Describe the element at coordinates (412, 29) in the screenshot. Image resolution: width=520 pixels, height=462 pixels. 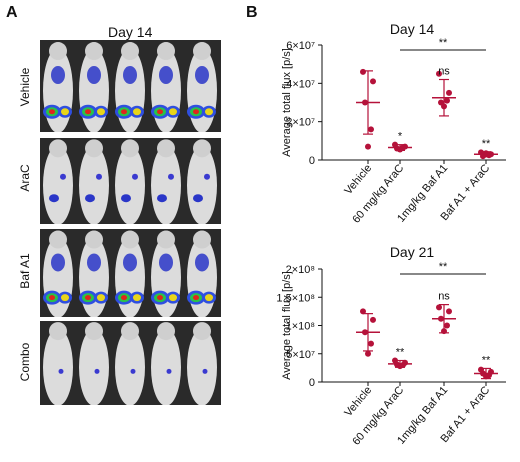
I see `chart-title: Day 14` at that location.